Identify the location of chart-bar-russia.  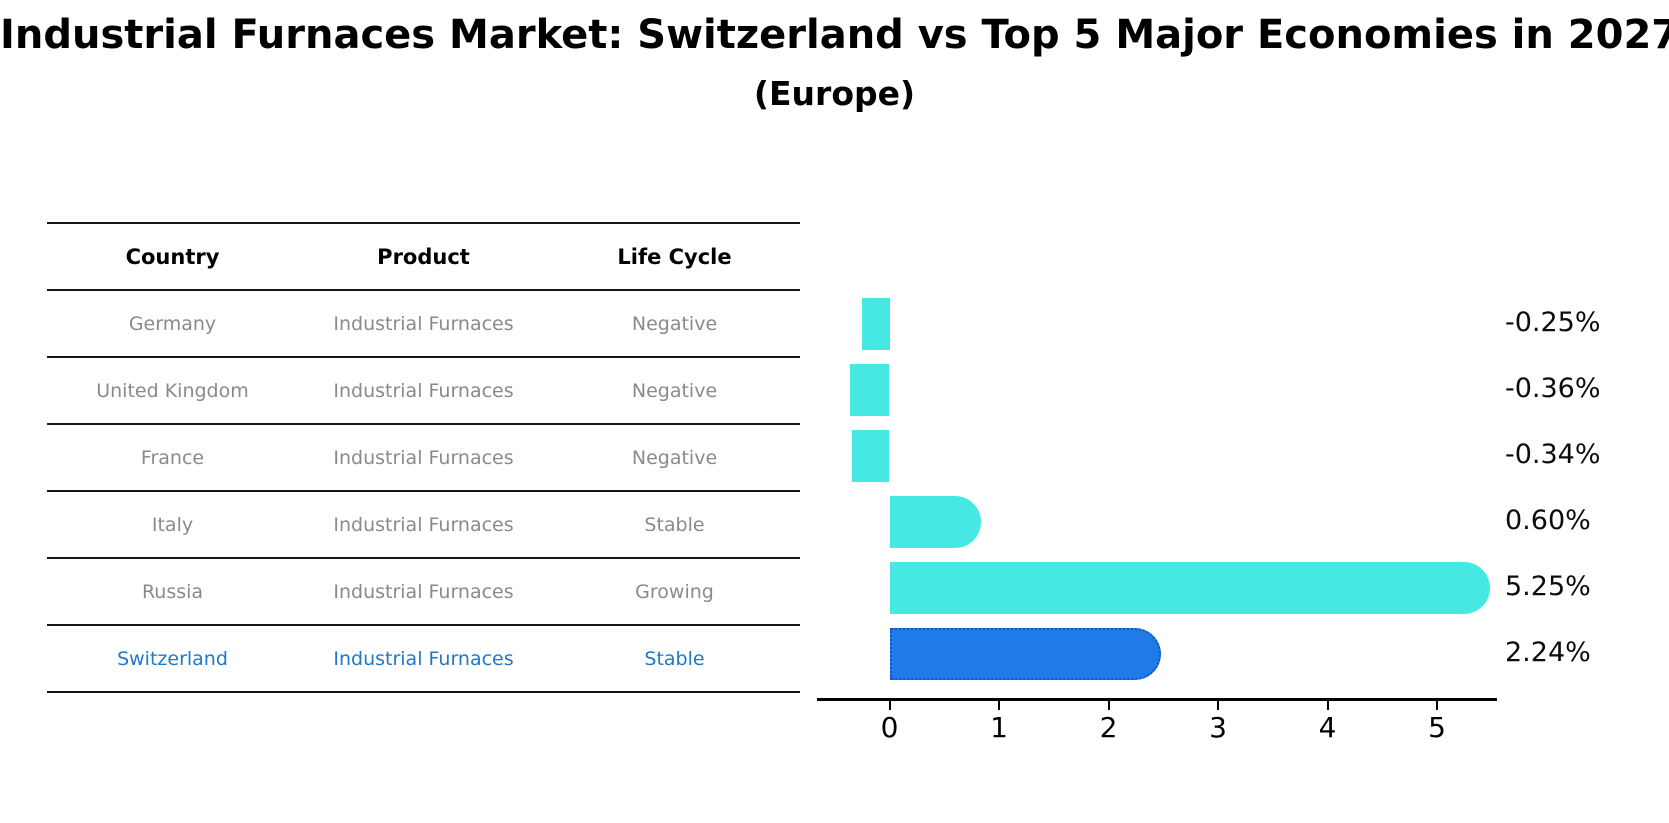
(1190, 588).